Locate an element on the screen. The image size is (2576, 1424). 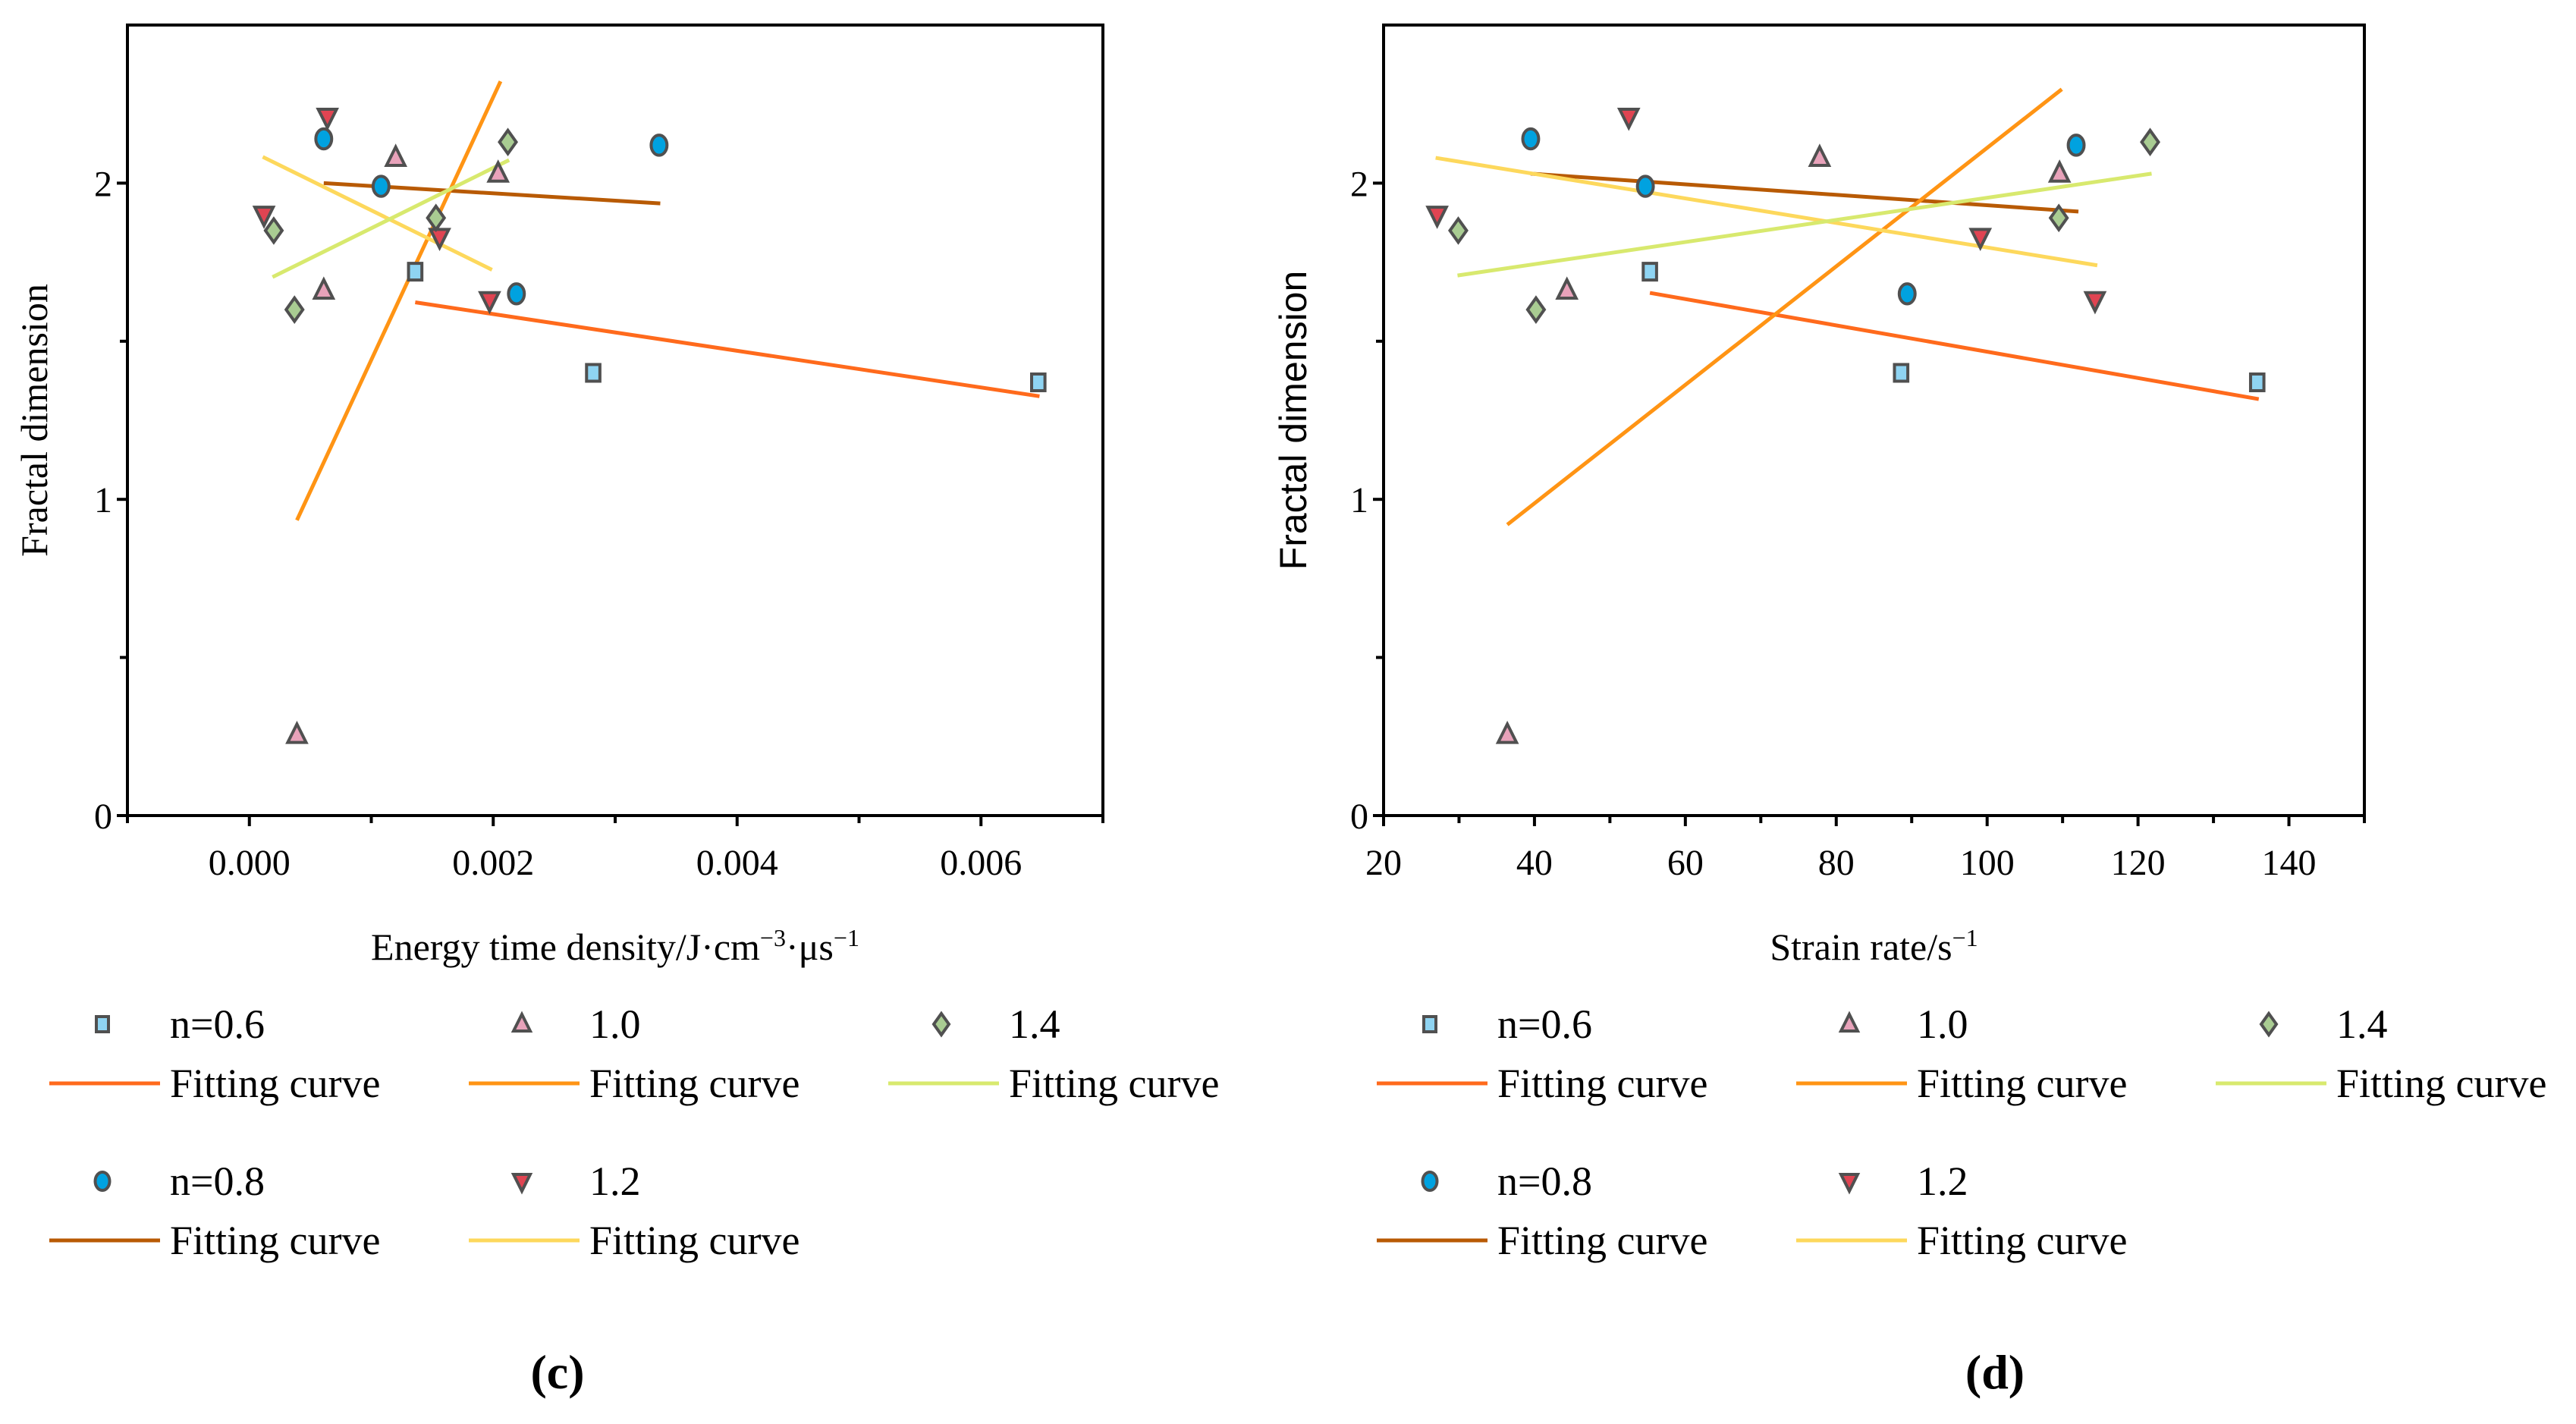
panel-caption: (d) is located at coordinates (1995, 1372).